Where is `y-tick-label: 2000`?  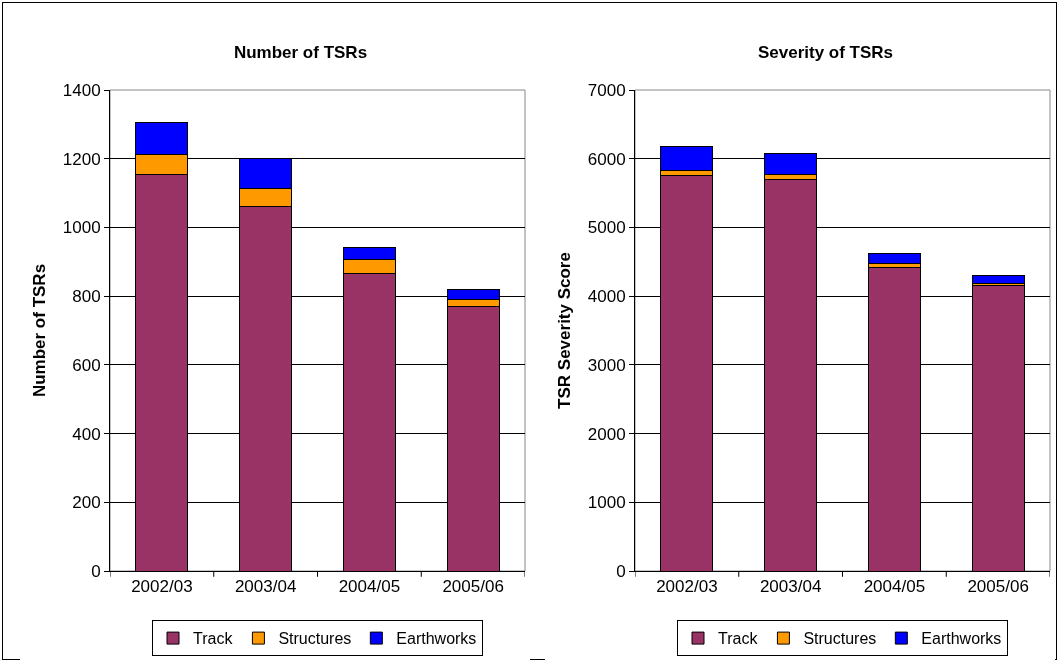
y-tick-label: 2000 is located at coordinates (606, 434).